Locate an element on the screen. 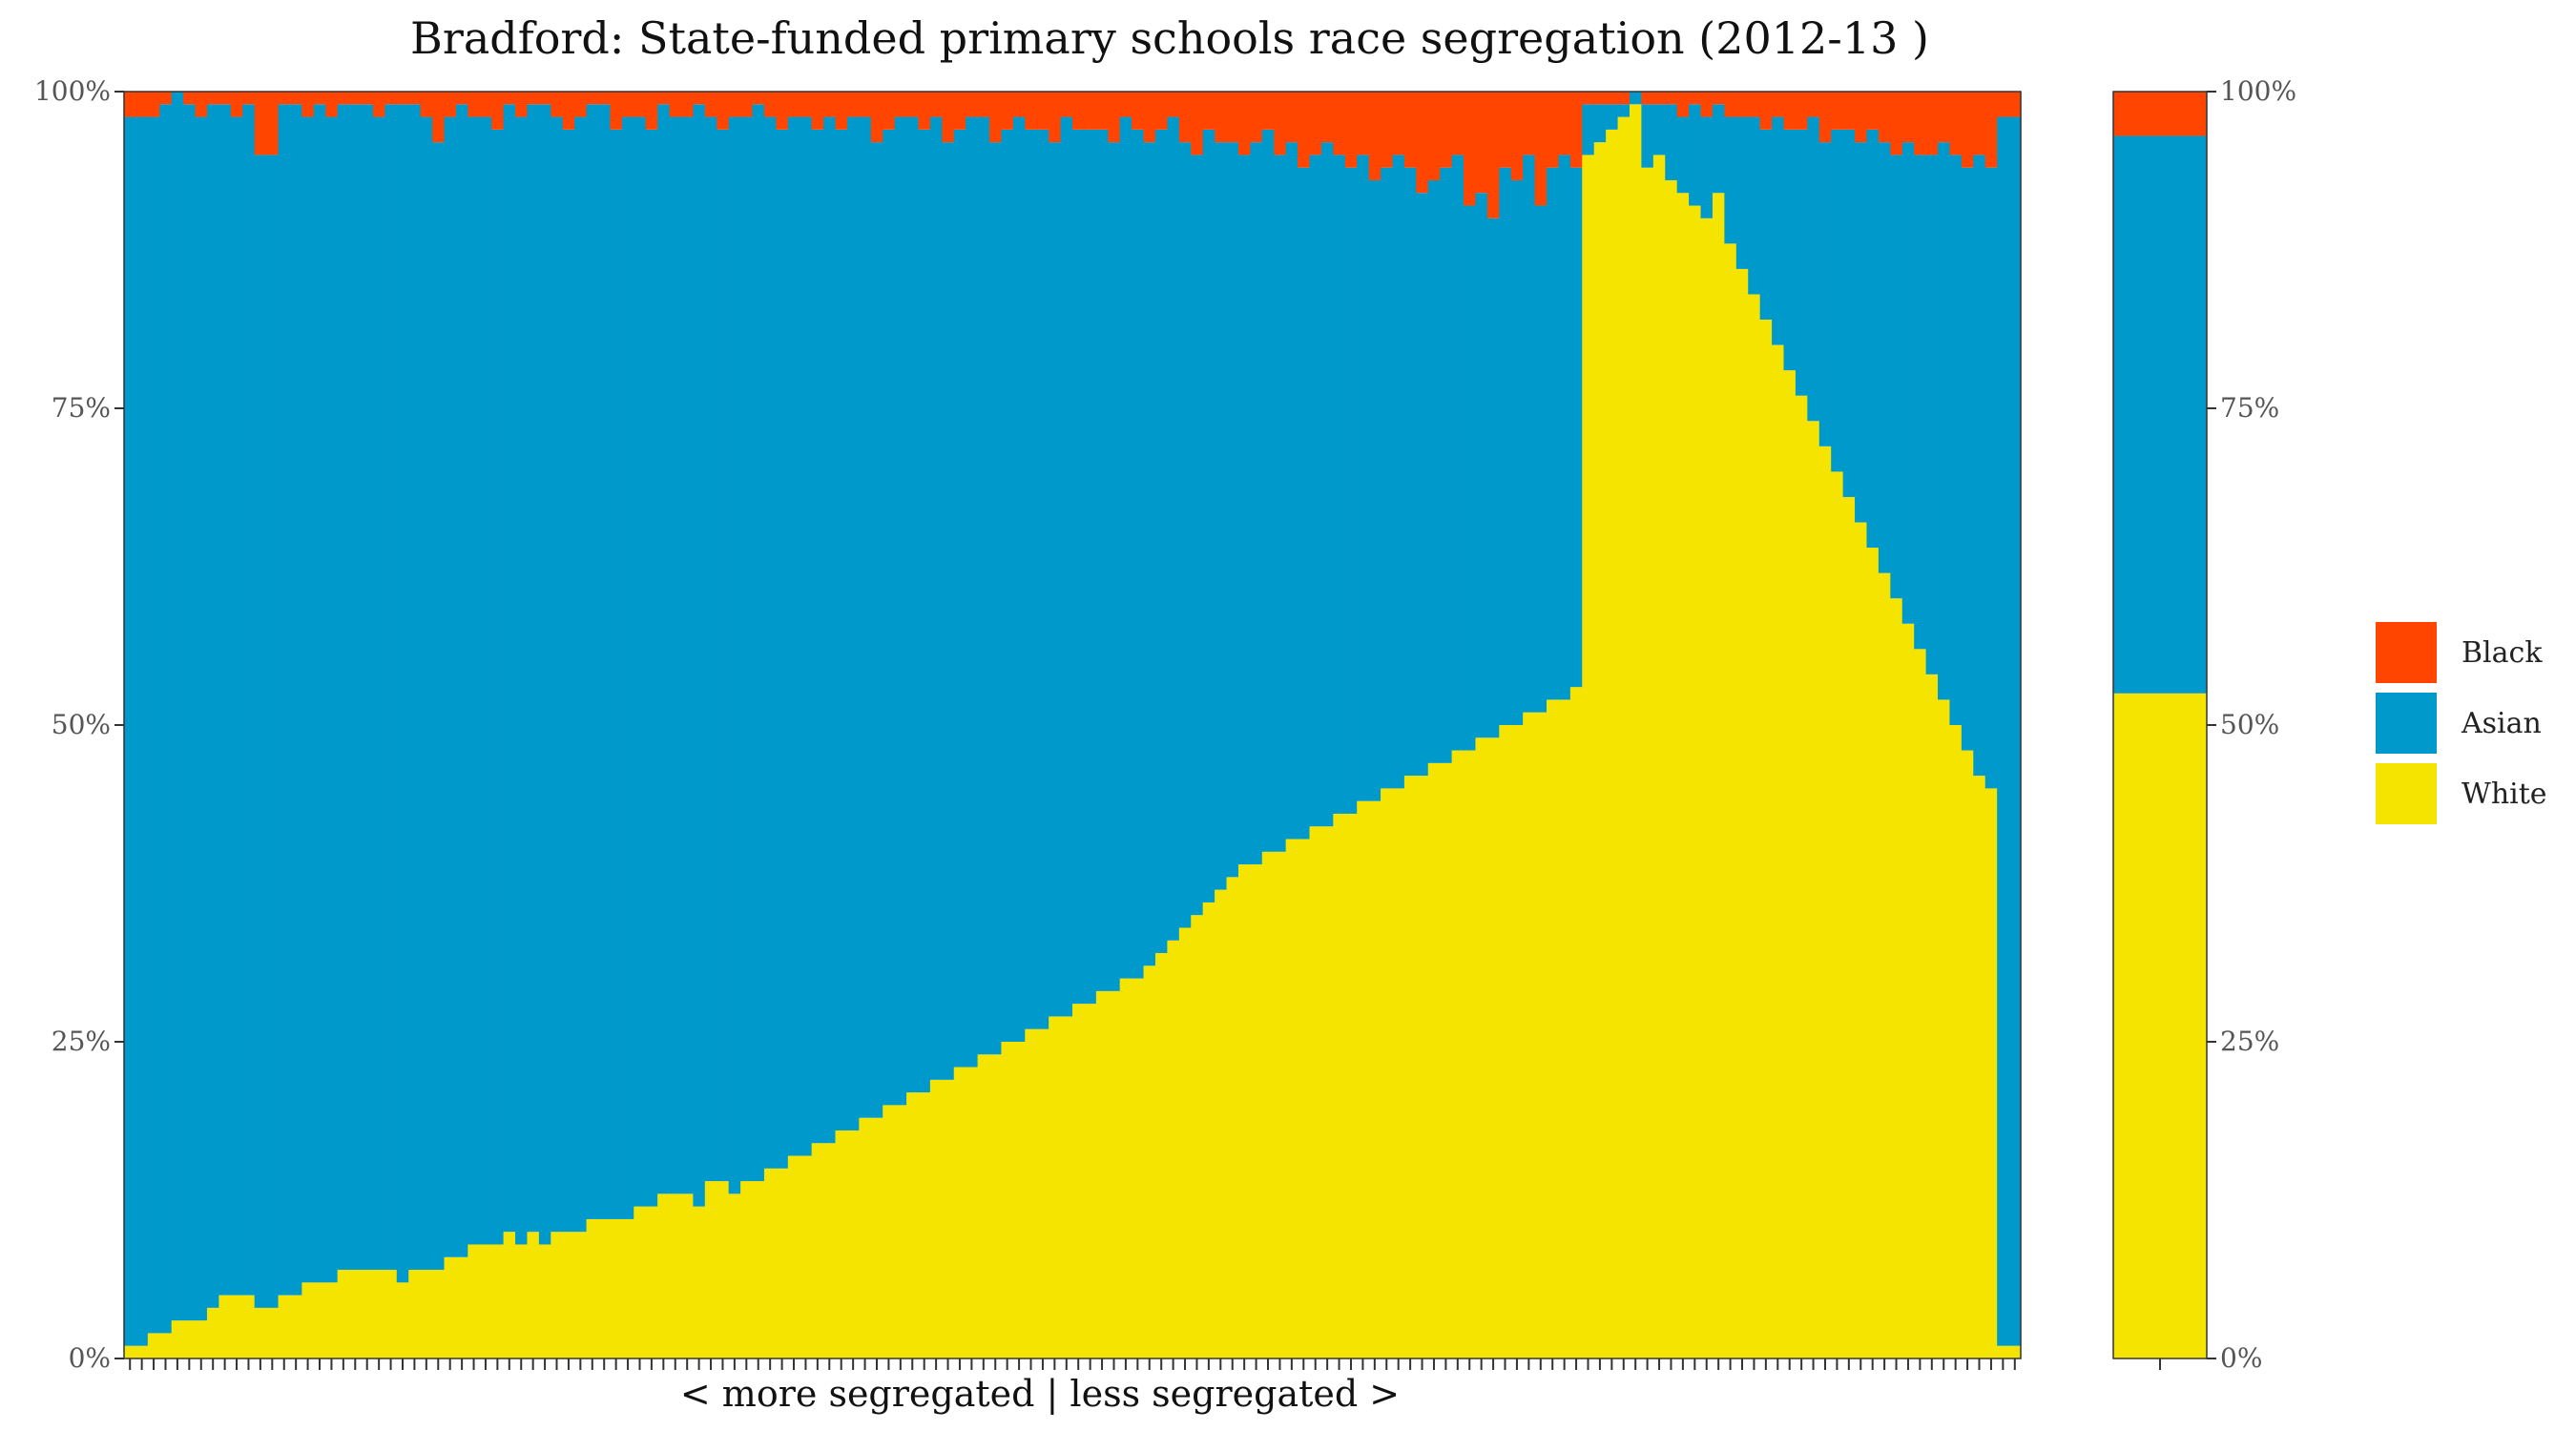  y-tick-label-left: 25% is located at coordinates (81, 1041).